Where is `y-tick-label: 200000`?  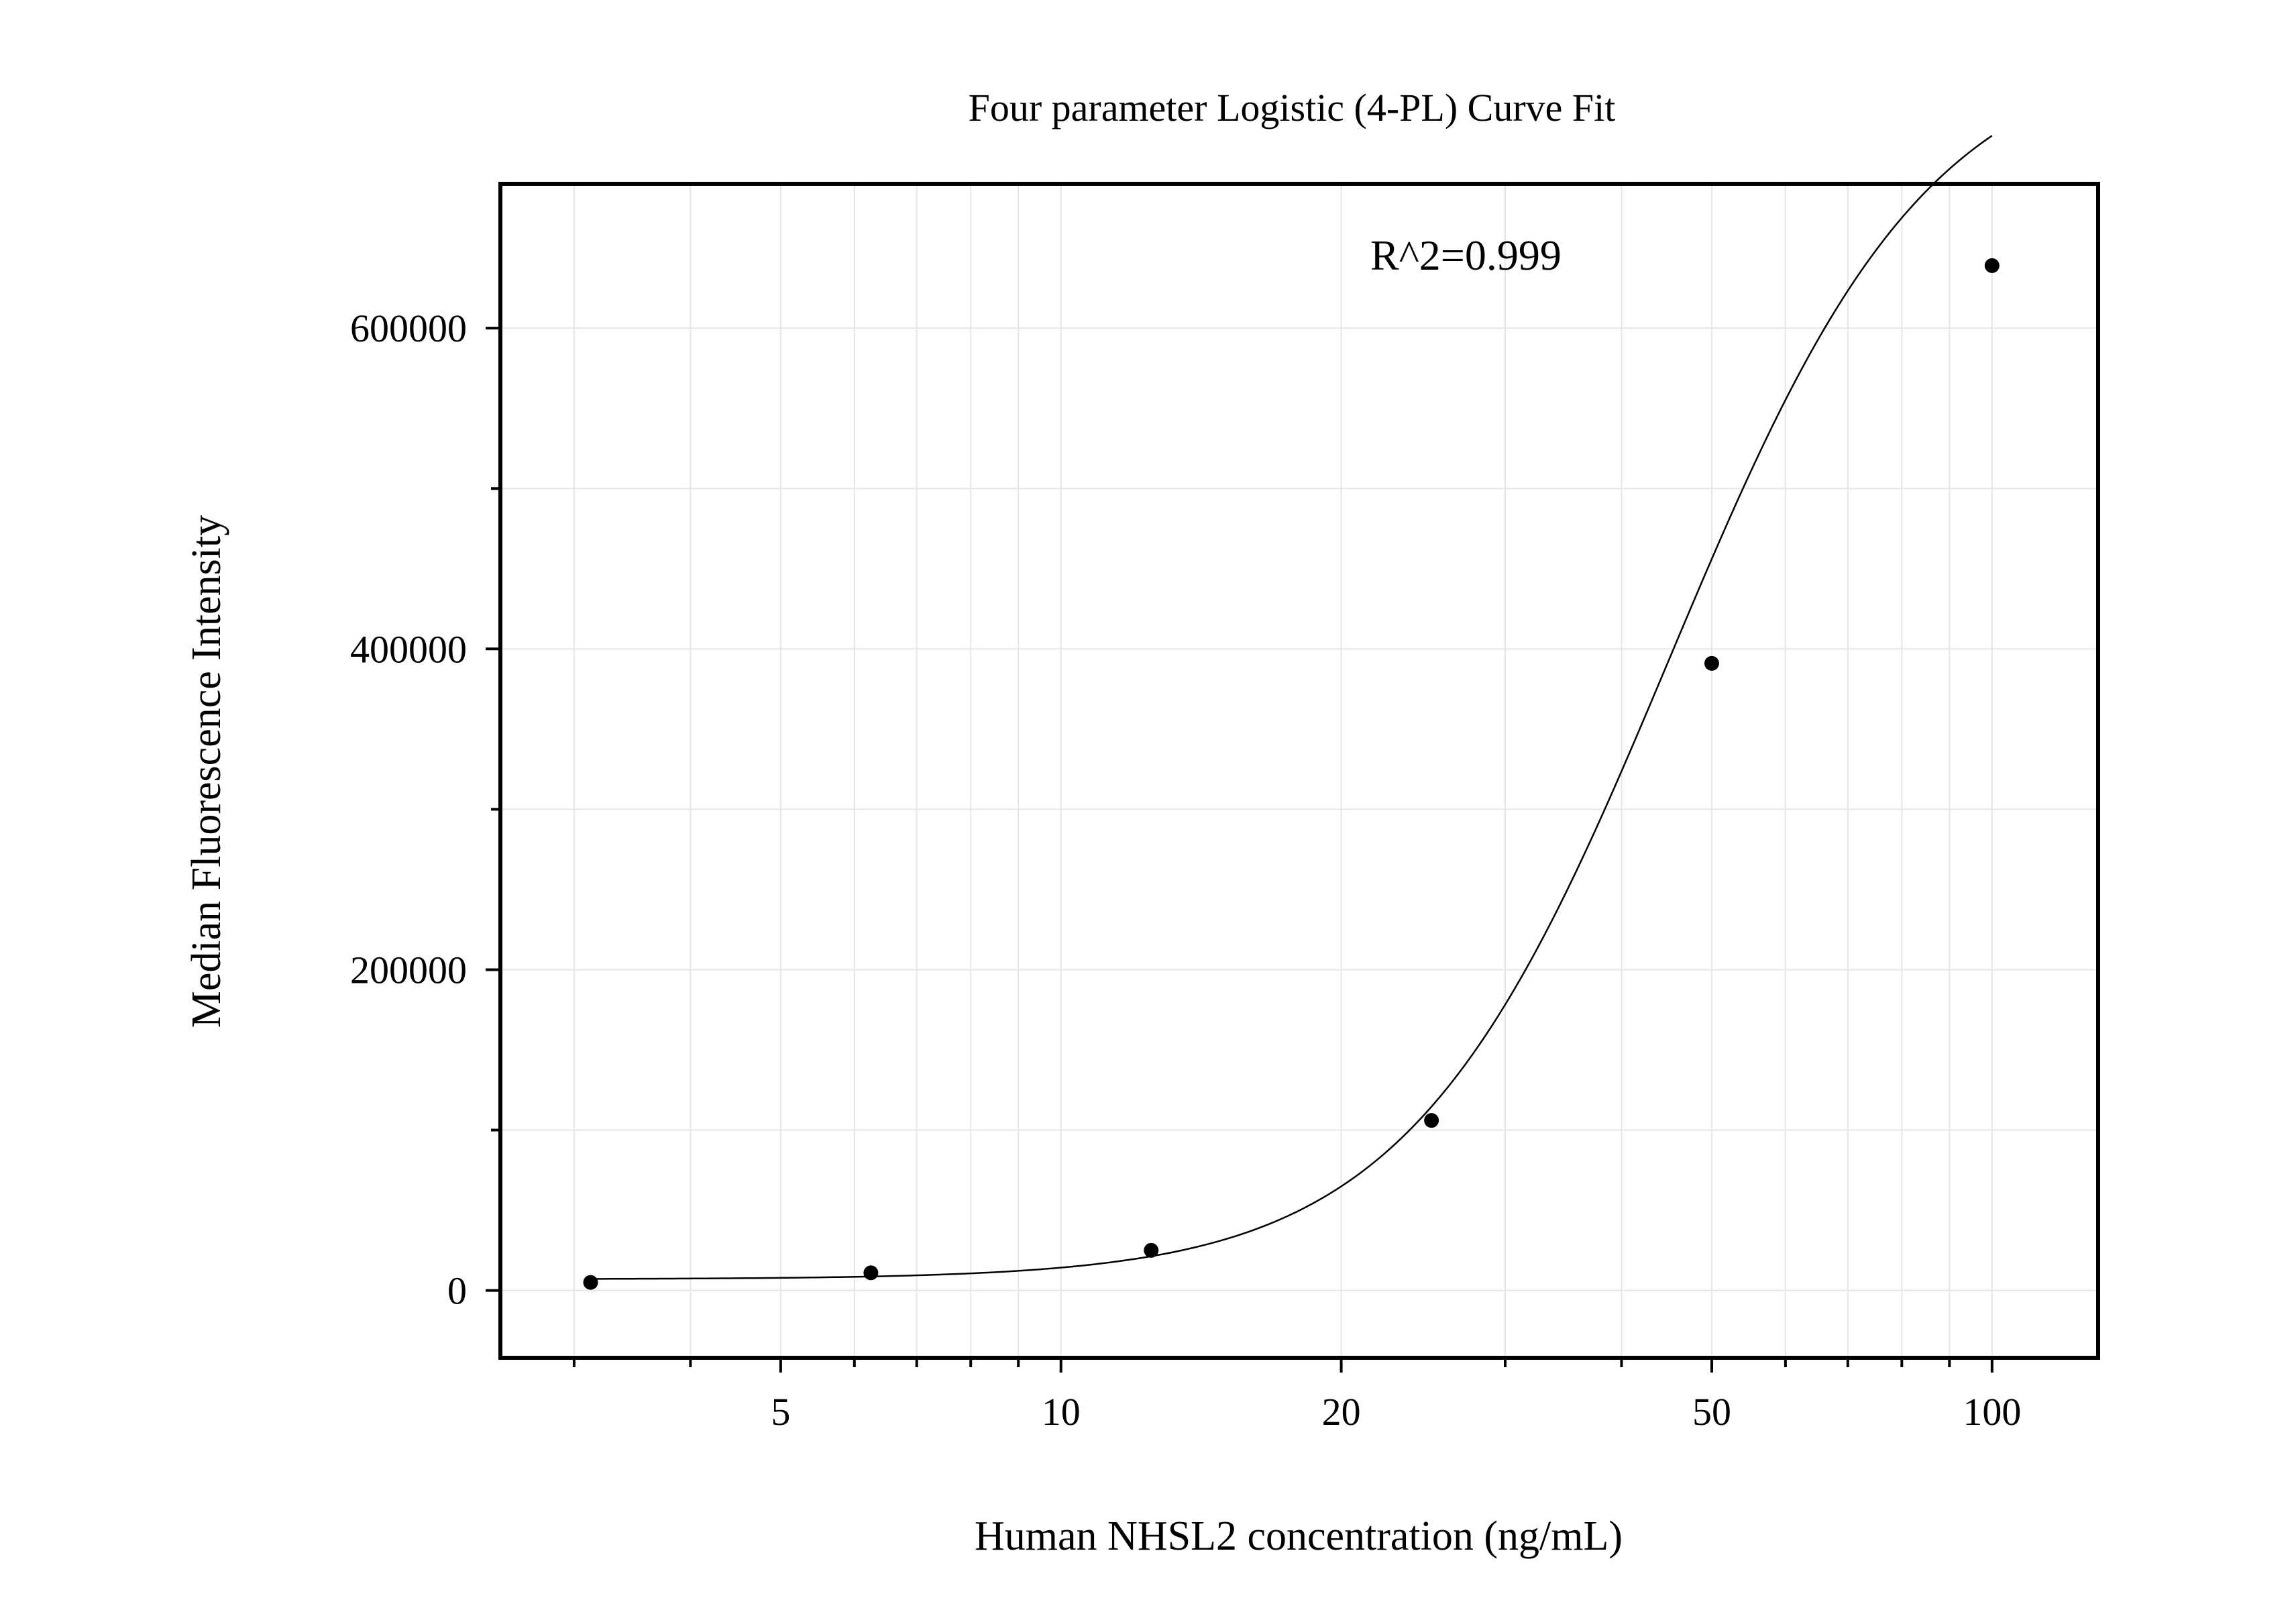 y-tick-label: 200000 is located at coordinates (408, 970).